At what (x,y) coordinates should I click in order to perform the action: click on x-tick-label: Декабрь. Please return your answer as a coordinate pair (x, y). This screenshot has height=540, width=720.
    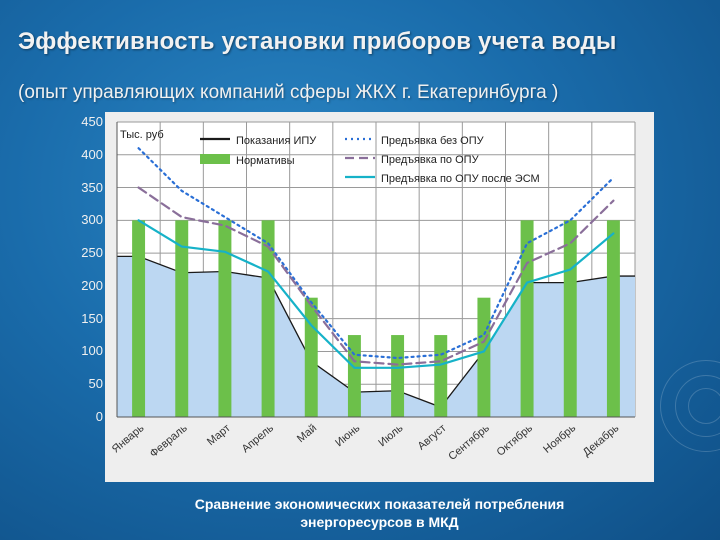
    Looking at the image, I should click on (601, 440).